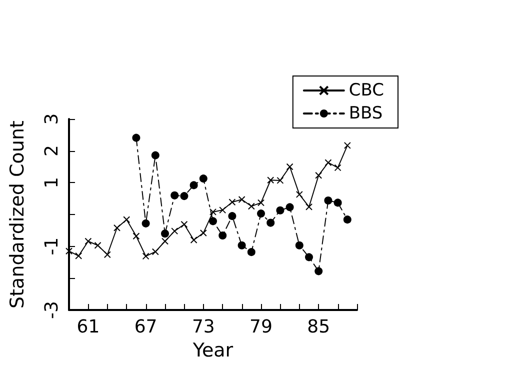  What do you see at coordinates (146, 327) in the screenshot?
I see `x-tick-label: 67` at bounding box center [146, 327].